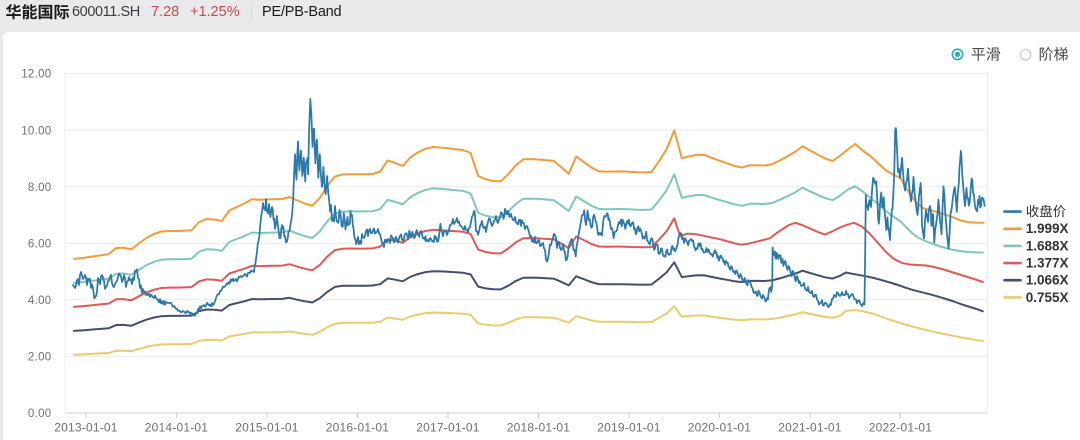  I want to click on svg-text: 8.00, so click(40, 188).